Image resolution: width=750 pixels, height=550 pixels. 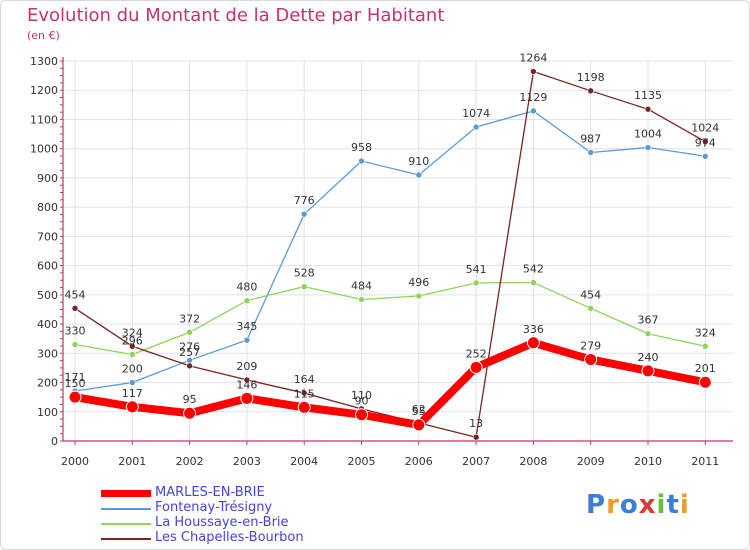 What do you see at coordinates (44, 61) in the screenshot?
I see `y-tick-label: 1300` at bounding box center [44, 61].